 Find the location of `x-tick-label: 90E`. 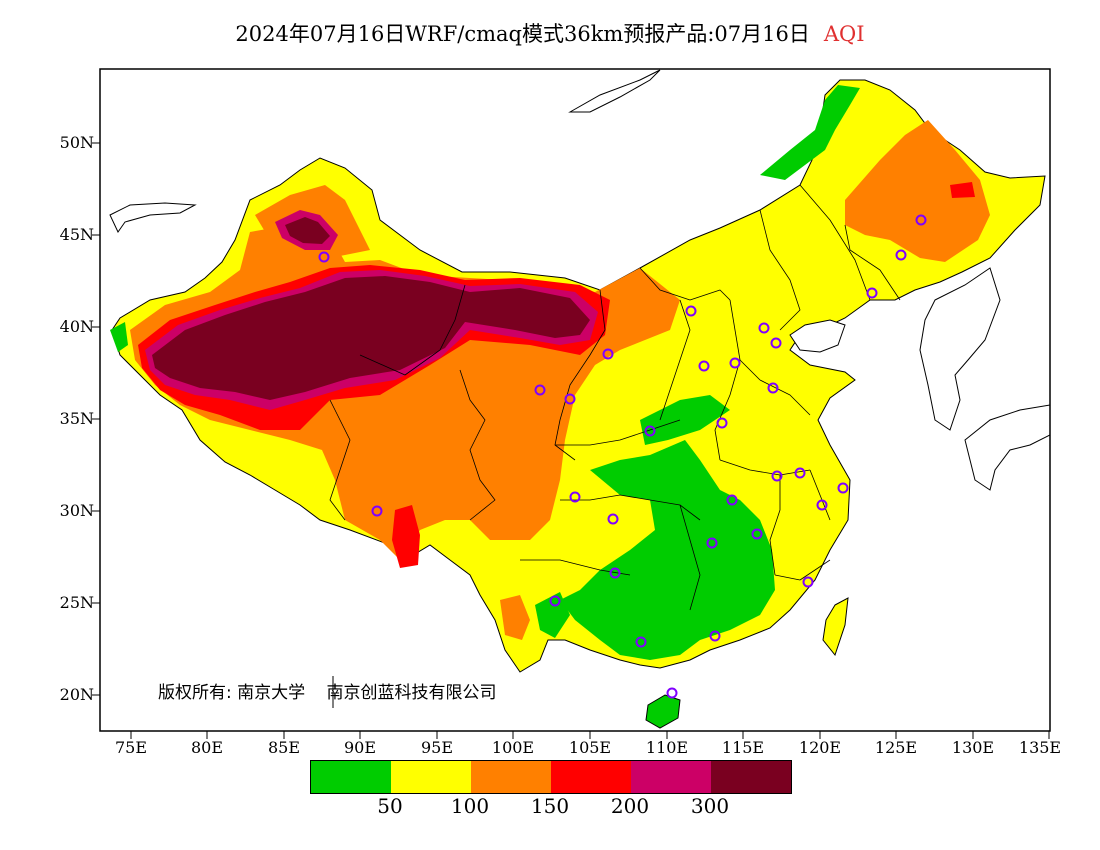

x-tick-label: 90E is located at coordinates (360, 747).